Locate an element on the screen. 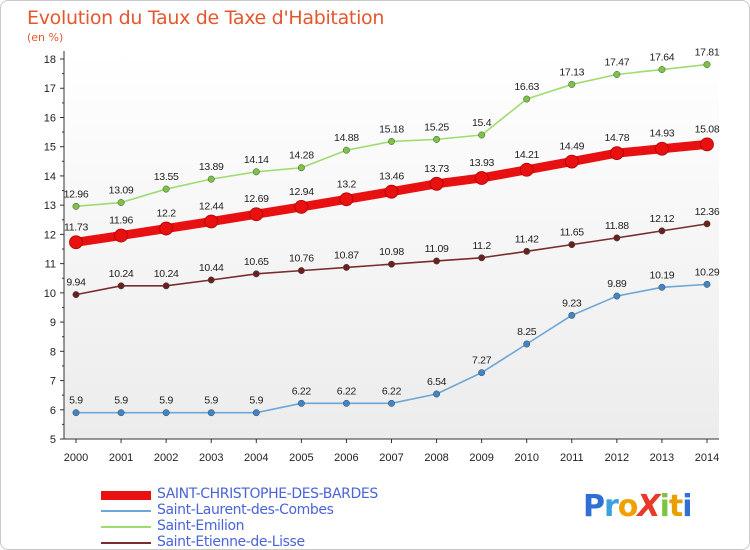 The width and height of the screenshot is (750, 550). logo-letter: t is located at coordinates (675, 506).